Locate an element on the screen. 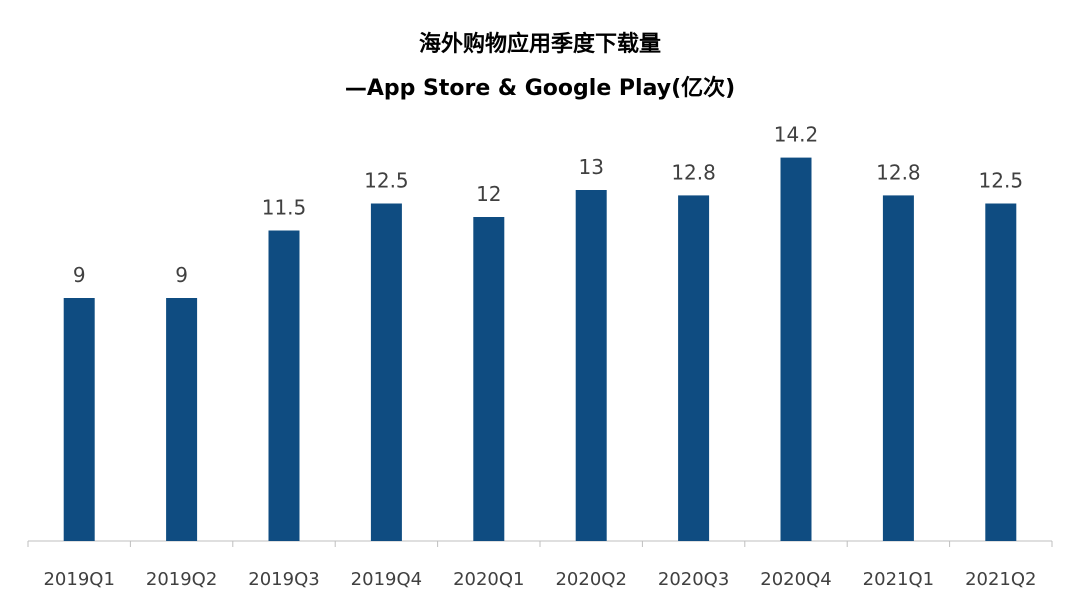 The width and height of the screenshot is (1080, 604). bar-2020Q3 is located at coordinates (694, 368).